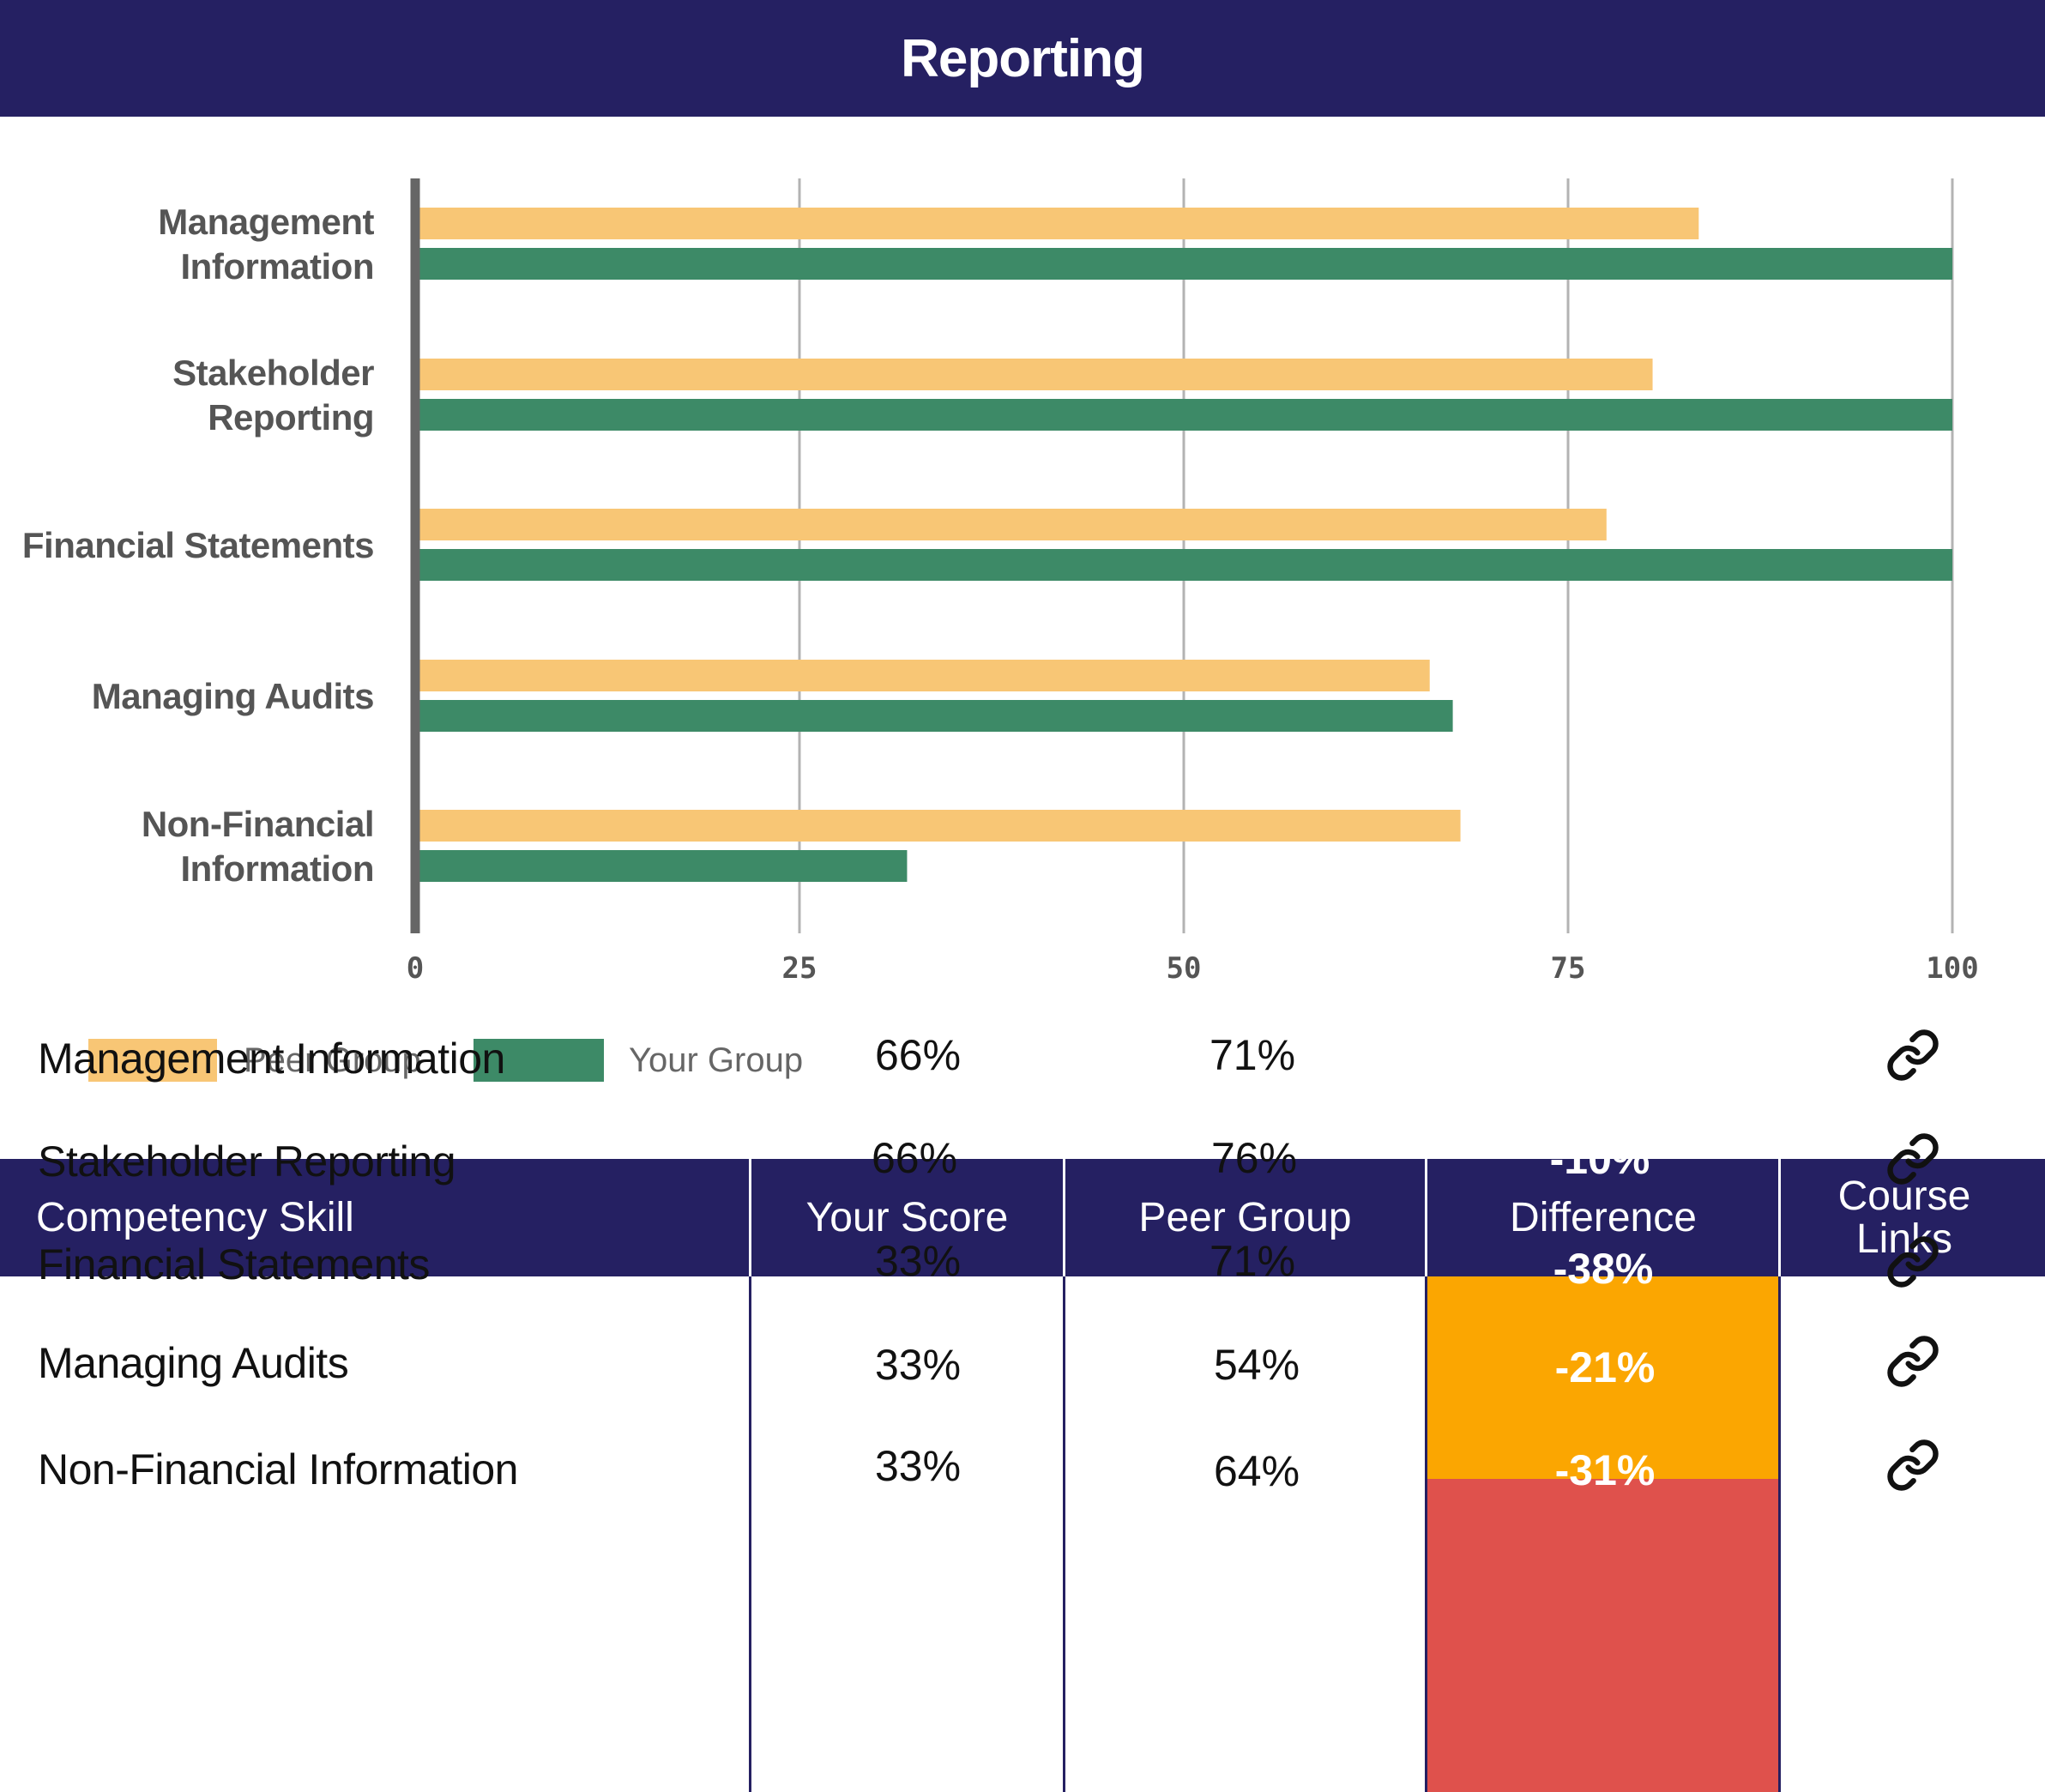 Image resolution: width=2045 pixels, height=1792 pixels. I want to click on skill-name: Managing Audits, so click(193, 1363).